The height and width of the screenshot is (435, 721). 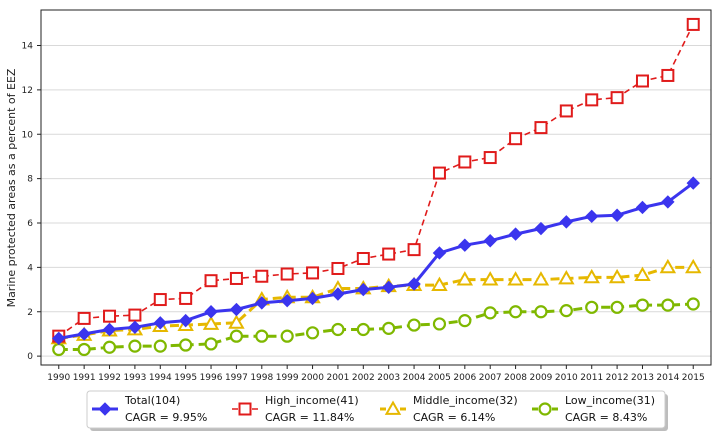 I want to click on y-tick-label: 10, so click(x=28, y=135).